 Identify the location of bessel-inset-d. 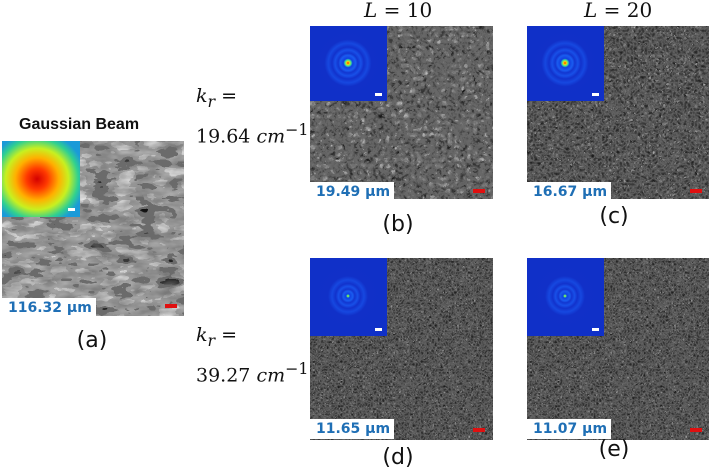
(348, 297).